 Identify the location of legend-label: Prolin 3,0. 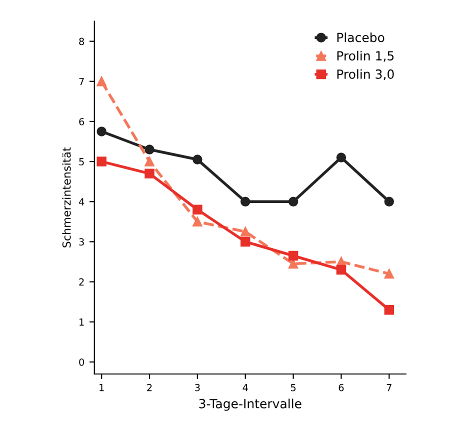
(365, 74).